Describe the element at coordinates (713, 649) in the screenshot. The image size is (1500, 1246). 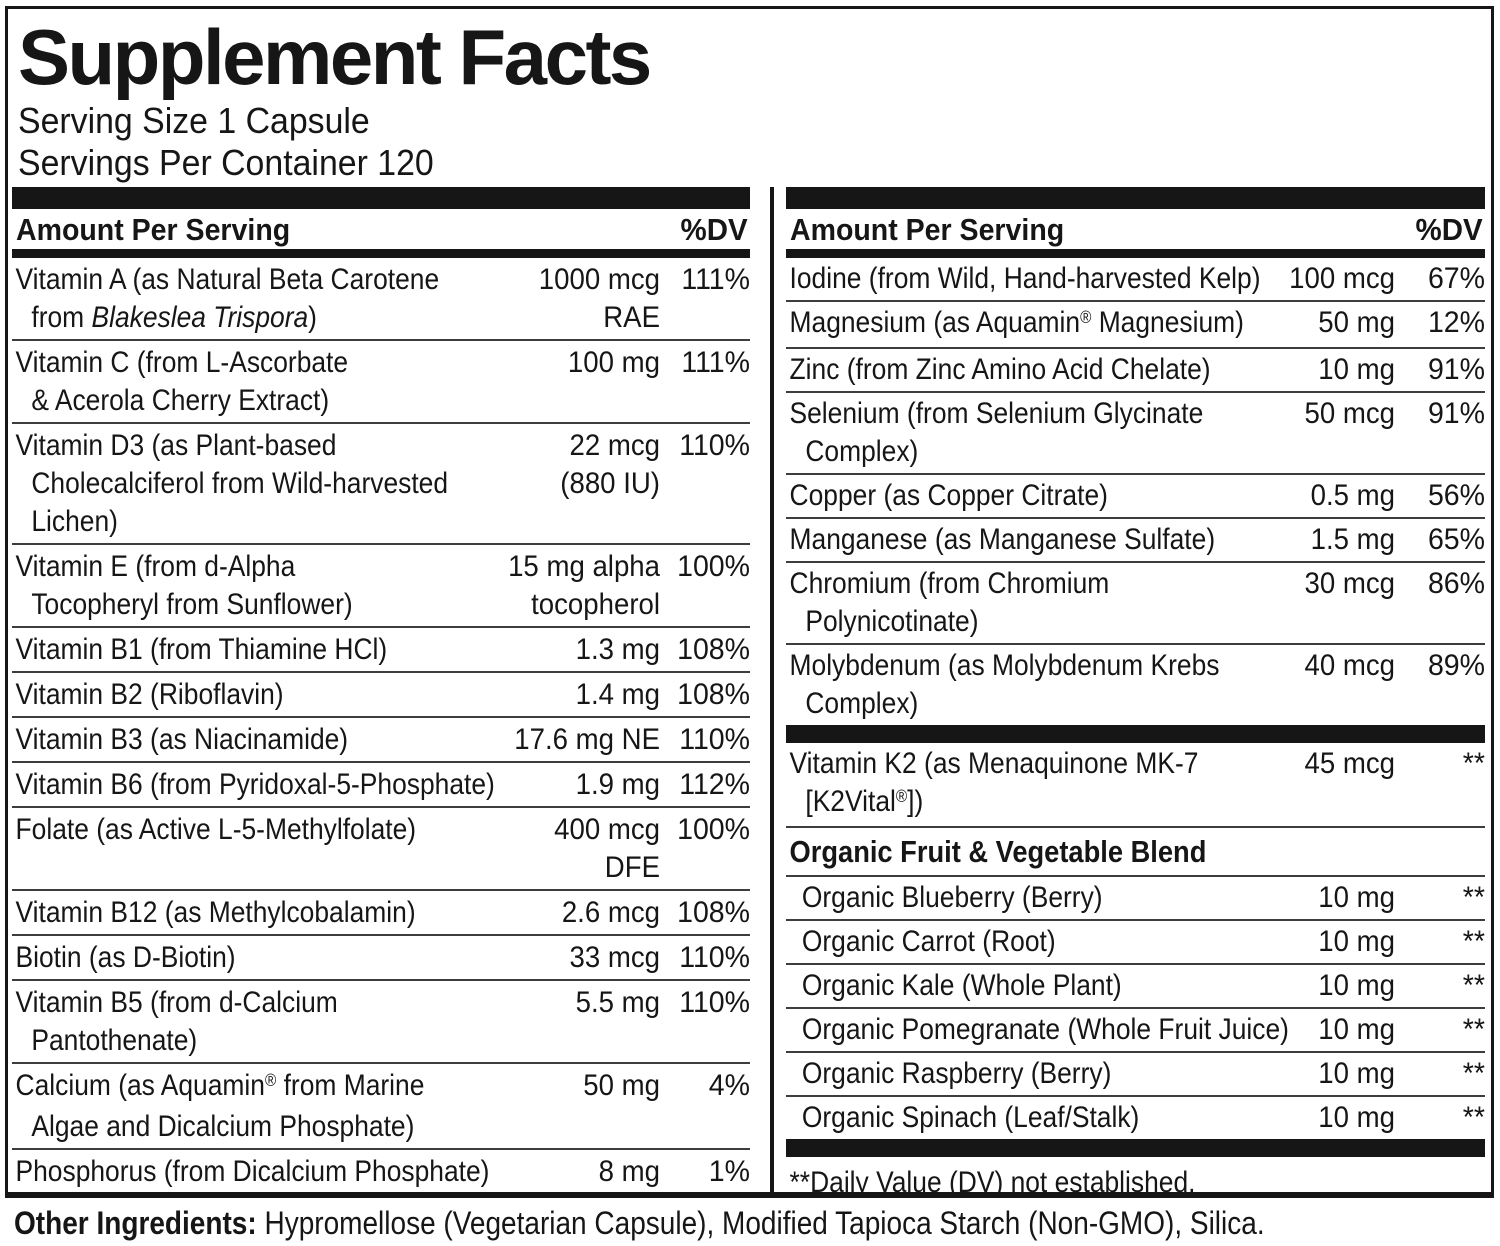
I see `nutrient-dv: 108%` at that location.